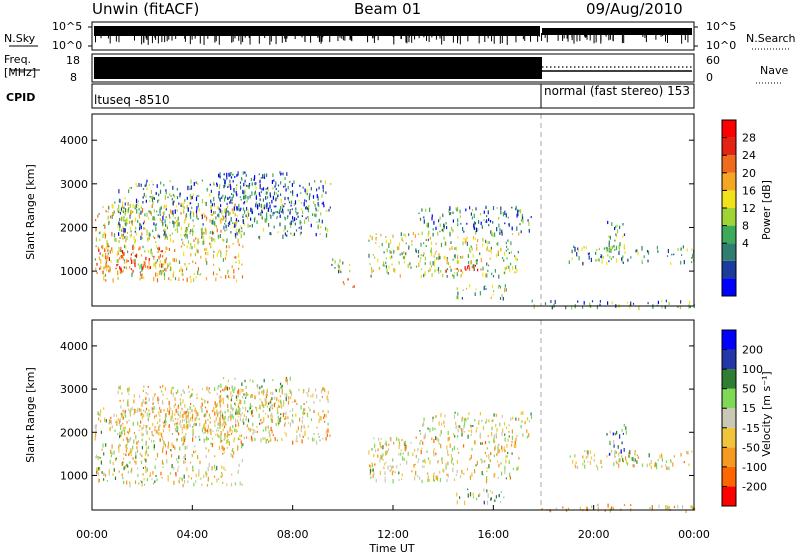  What do you see at coordinates (74, 227) in the screenshot?
I see `y-tick-label: 2000` at bounding box center [74, 227].